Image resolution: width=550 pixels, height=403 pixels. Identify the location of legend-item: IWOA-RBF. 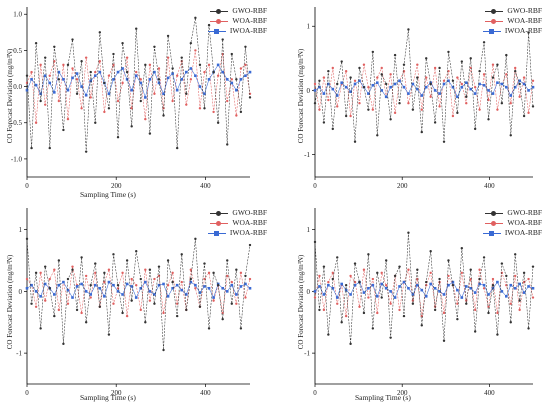
(237, 233).